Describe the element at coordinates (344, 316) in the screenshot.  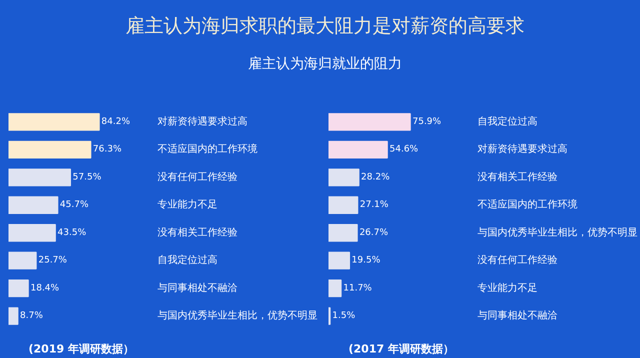
I see `data-label: 1.5%` at that location.